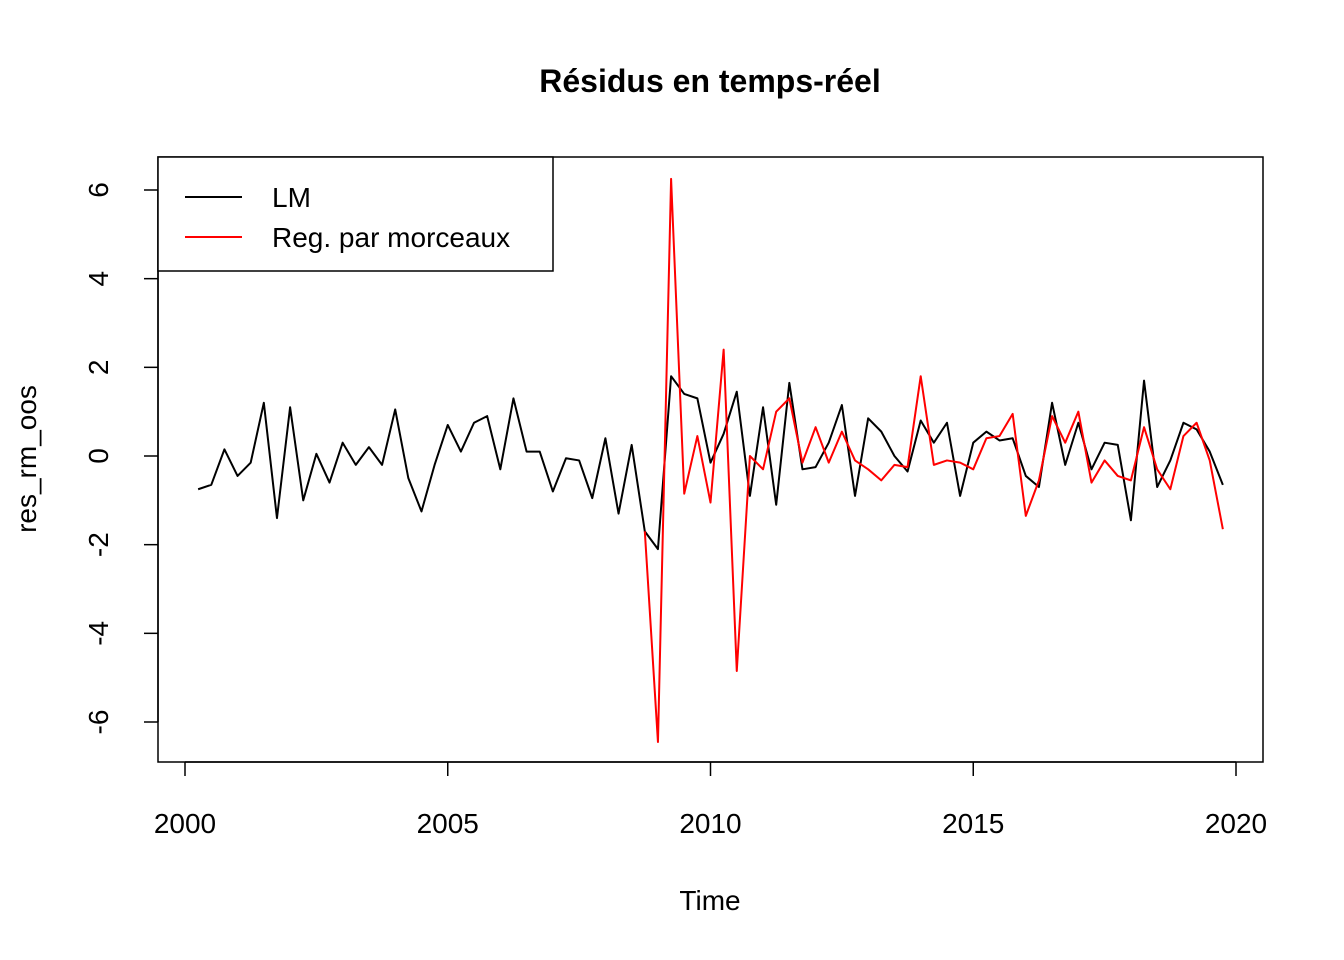 The height and width of the screenshot is (960, 1344). I want to click on x-axis-label: Time, so click(709, 900).